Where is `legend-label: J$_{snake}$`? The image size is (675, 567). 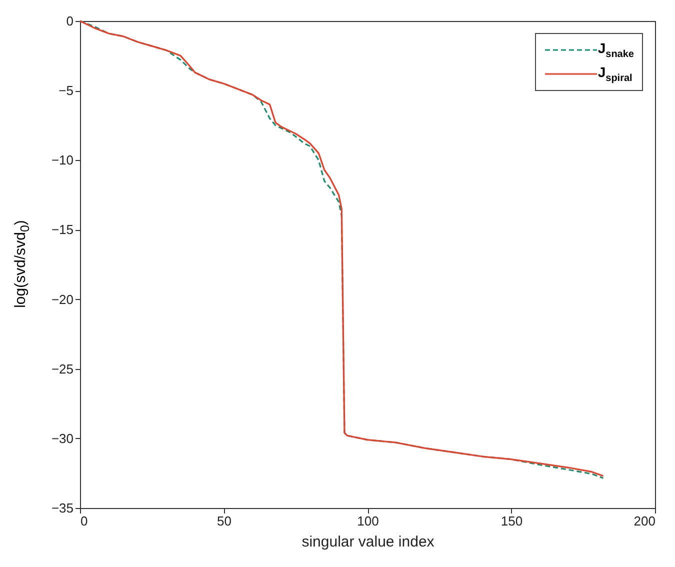 legend-label: J$_{snake}$ is located at coordinates (616, 50).